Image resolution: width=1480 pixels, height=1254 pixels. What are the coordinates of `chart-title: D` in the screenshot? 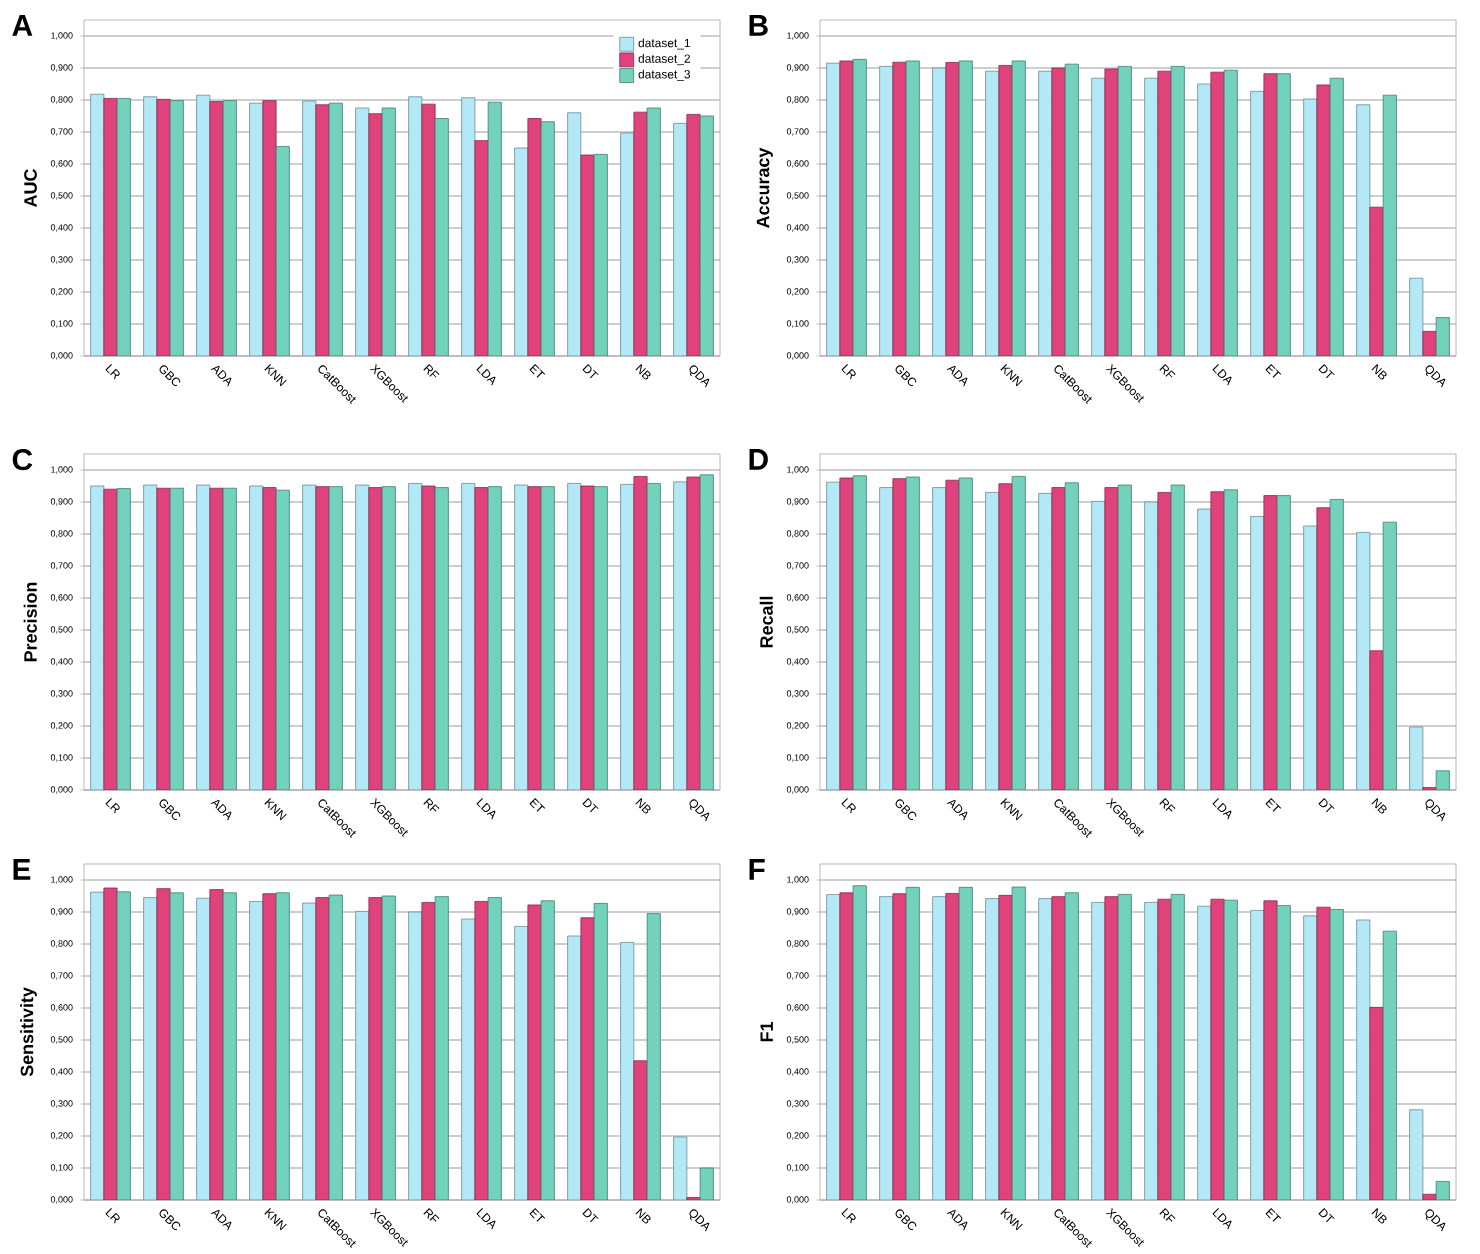 It's located at (758, 459).